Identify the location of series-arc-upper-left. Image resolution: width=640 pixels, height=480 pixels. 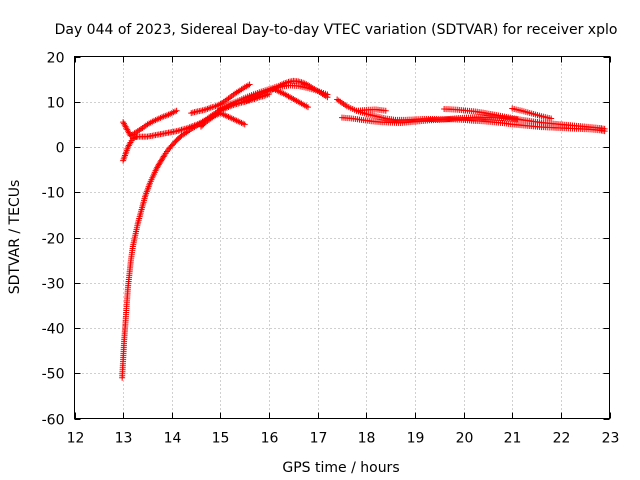
(150, 123).